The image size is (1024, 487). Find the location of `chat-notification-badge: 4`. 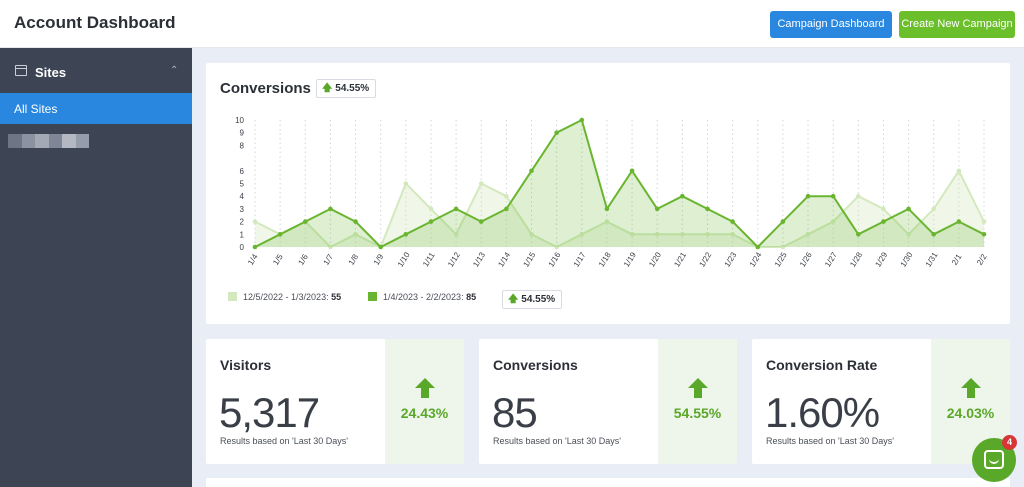

chat-notification-badge: 4 is located at coordinates (1009, 442).